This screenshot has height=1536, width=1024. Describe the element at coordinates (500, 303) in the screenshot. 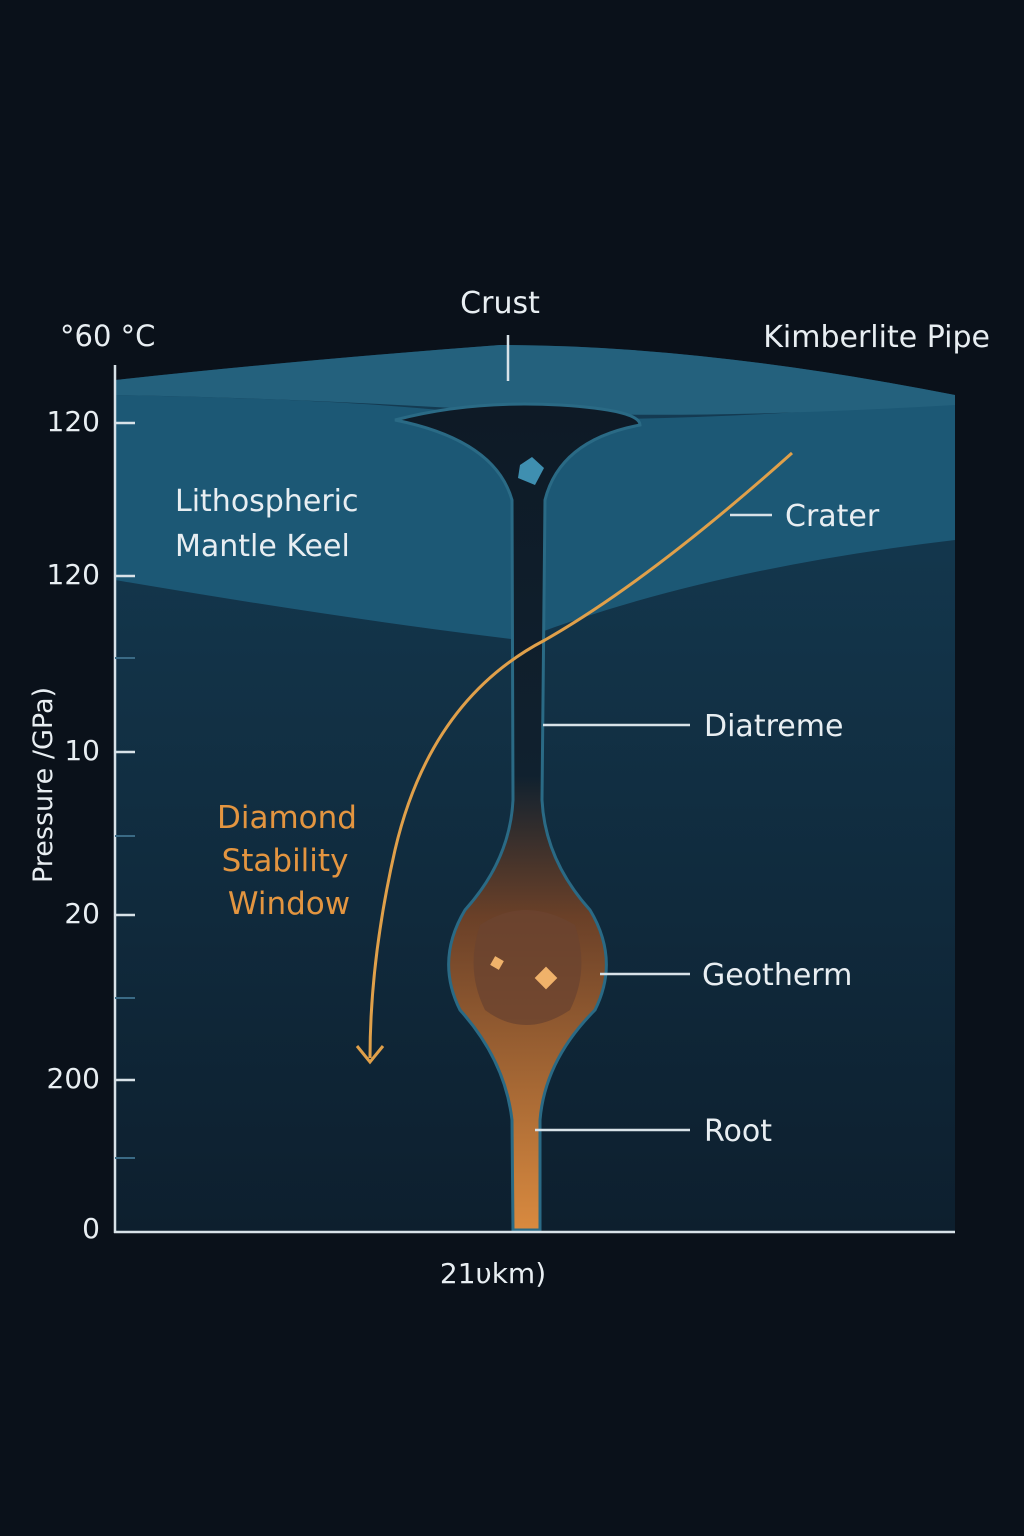

I see `crust-label: Crust` at that location.